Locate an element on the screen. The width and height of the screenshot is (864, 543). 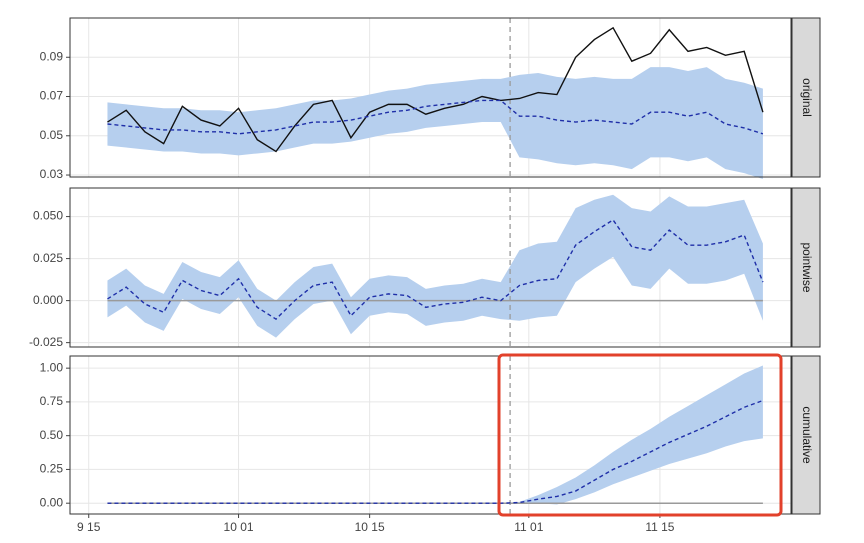
y-tick-label: 0.000 is located at coordinates (48, 300).